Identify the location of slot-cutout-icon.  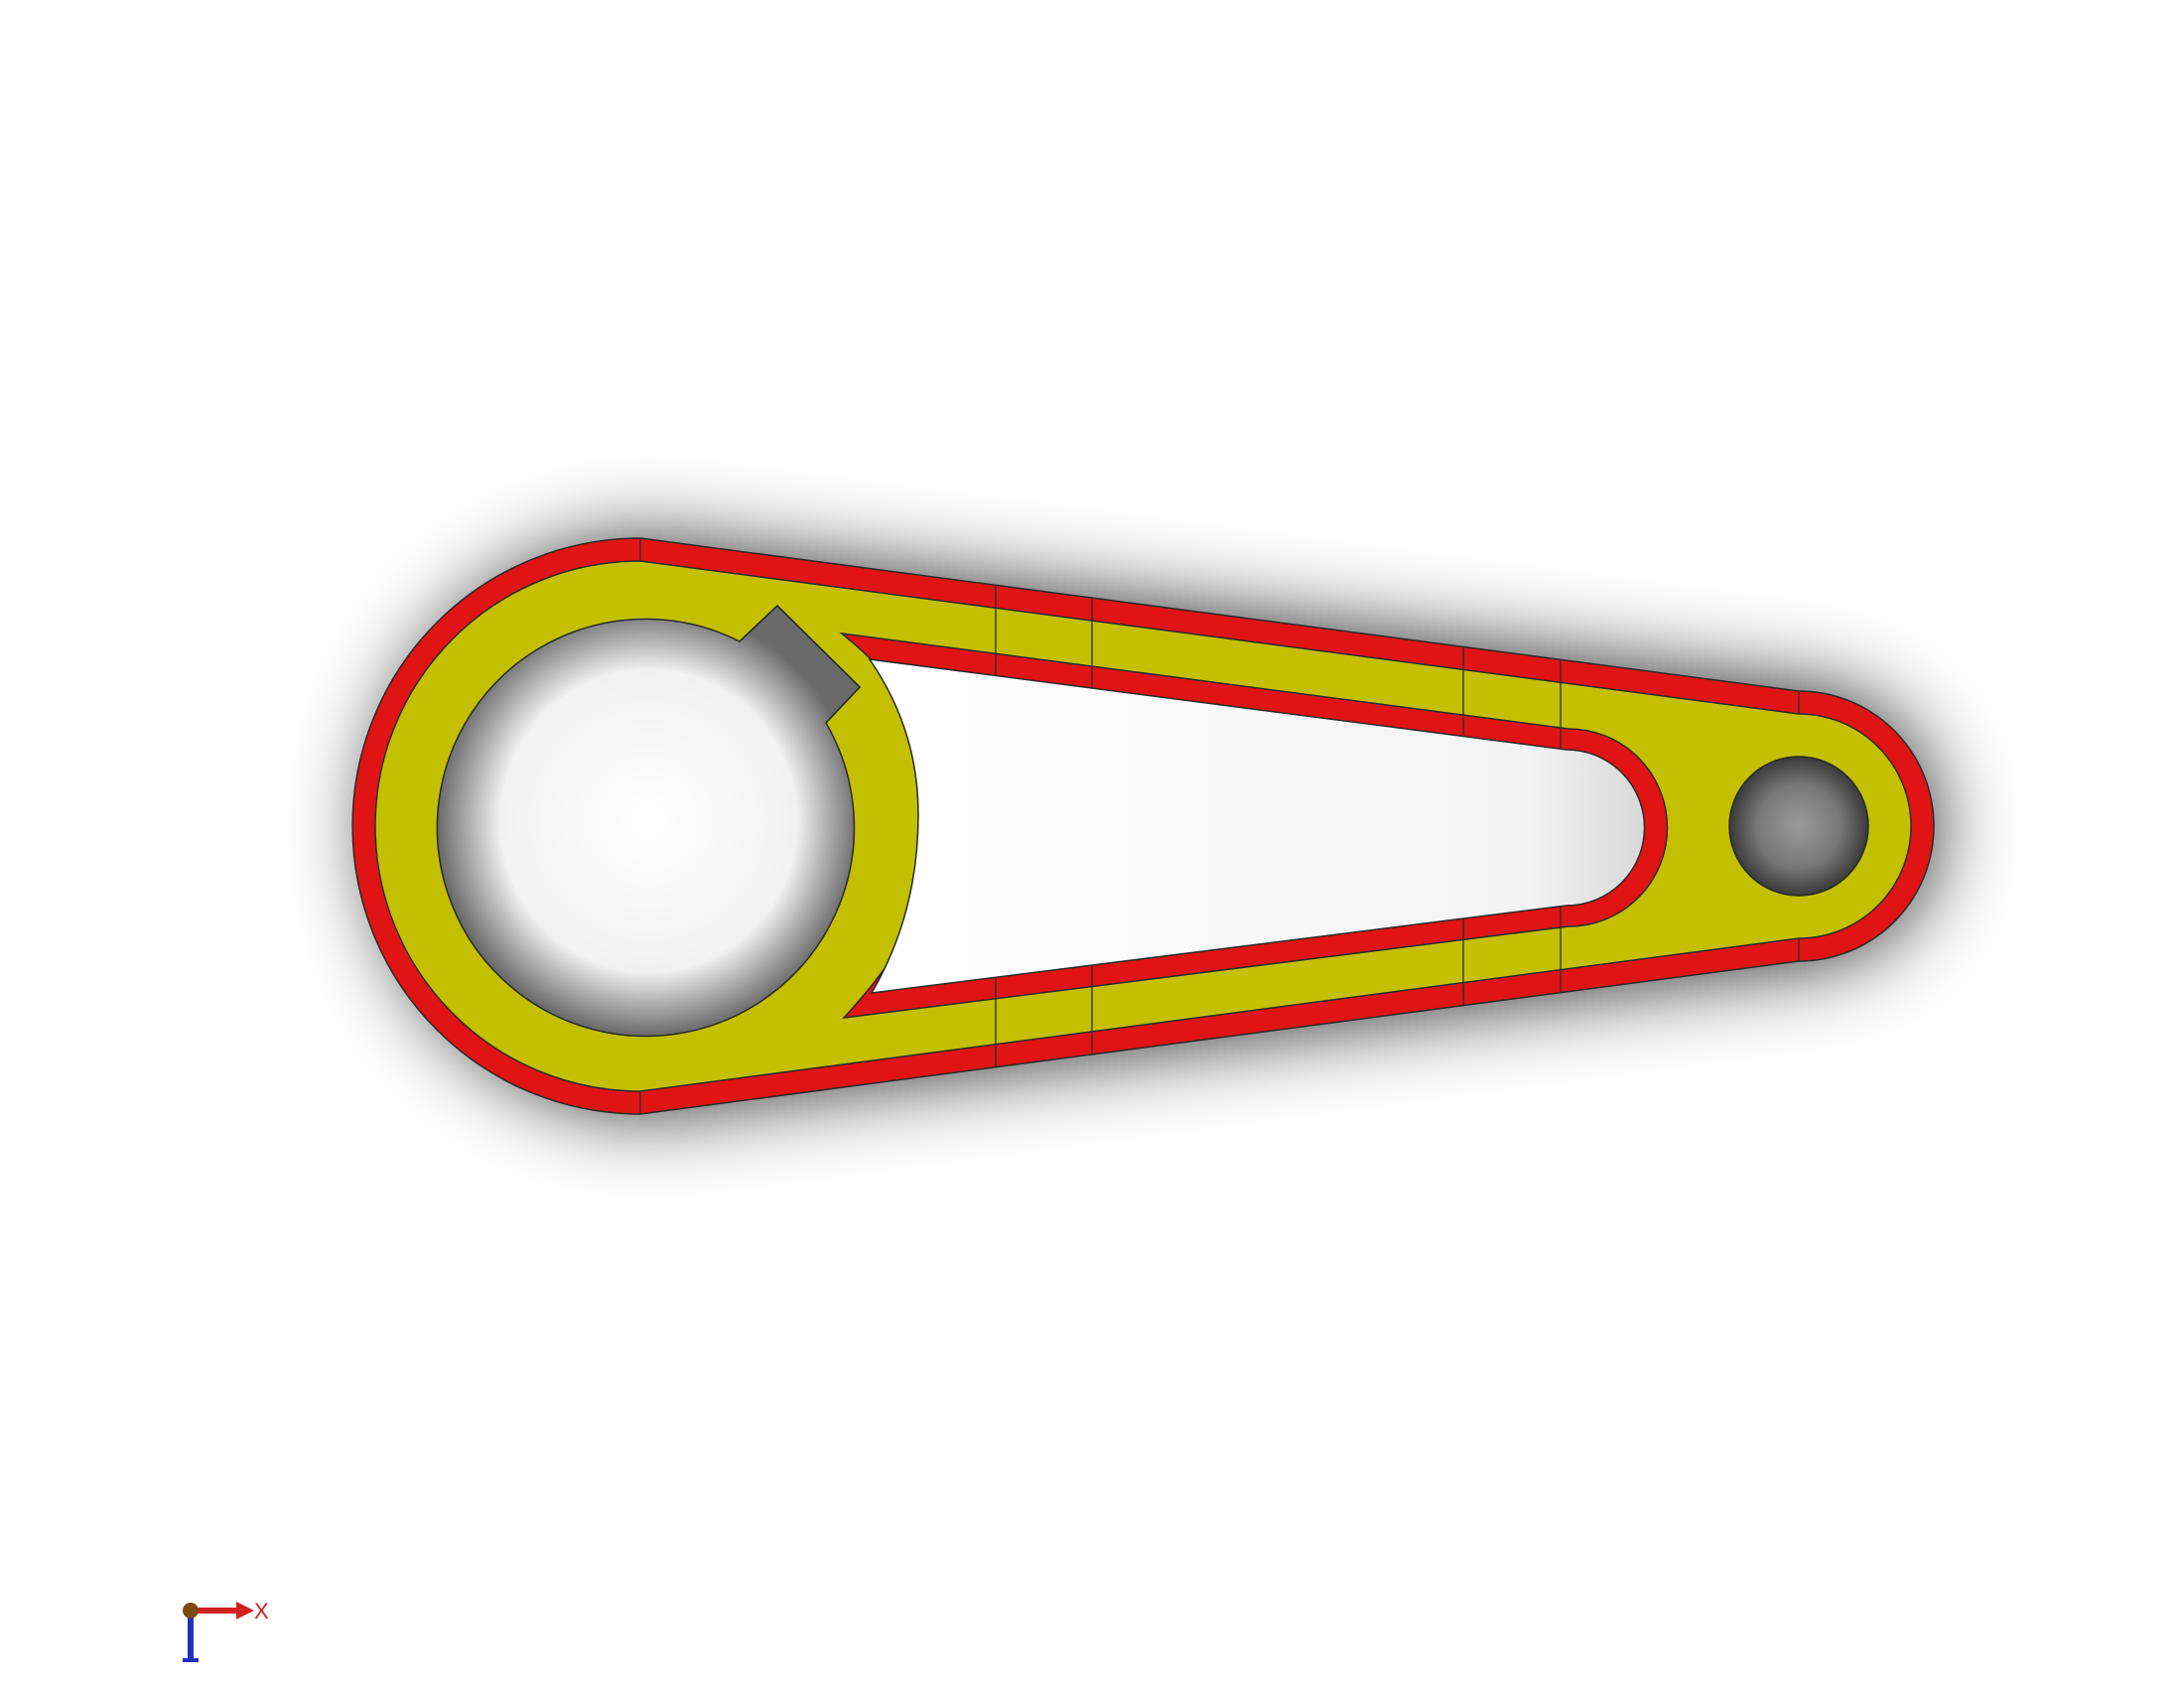
(1257, 826).